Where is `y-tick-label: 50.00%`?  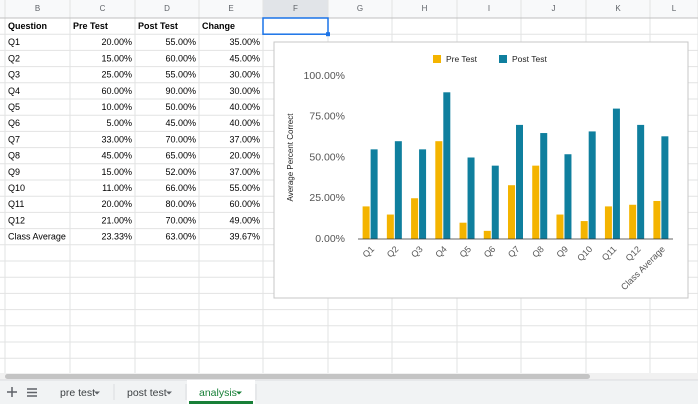 y-tick-label: 50.00% is located at coordinates (327, 157).